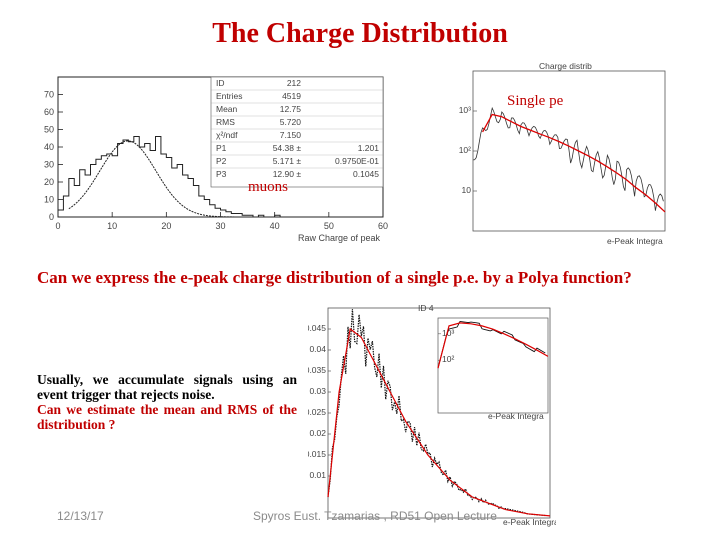 Image resolution: width=720 pixels, height=540 pixels. What do you see at coordinates (339, 238) in the screenshot?
I see `muons-x-axis-label: Raw Charge of peak` at bounding box center [339, 238].